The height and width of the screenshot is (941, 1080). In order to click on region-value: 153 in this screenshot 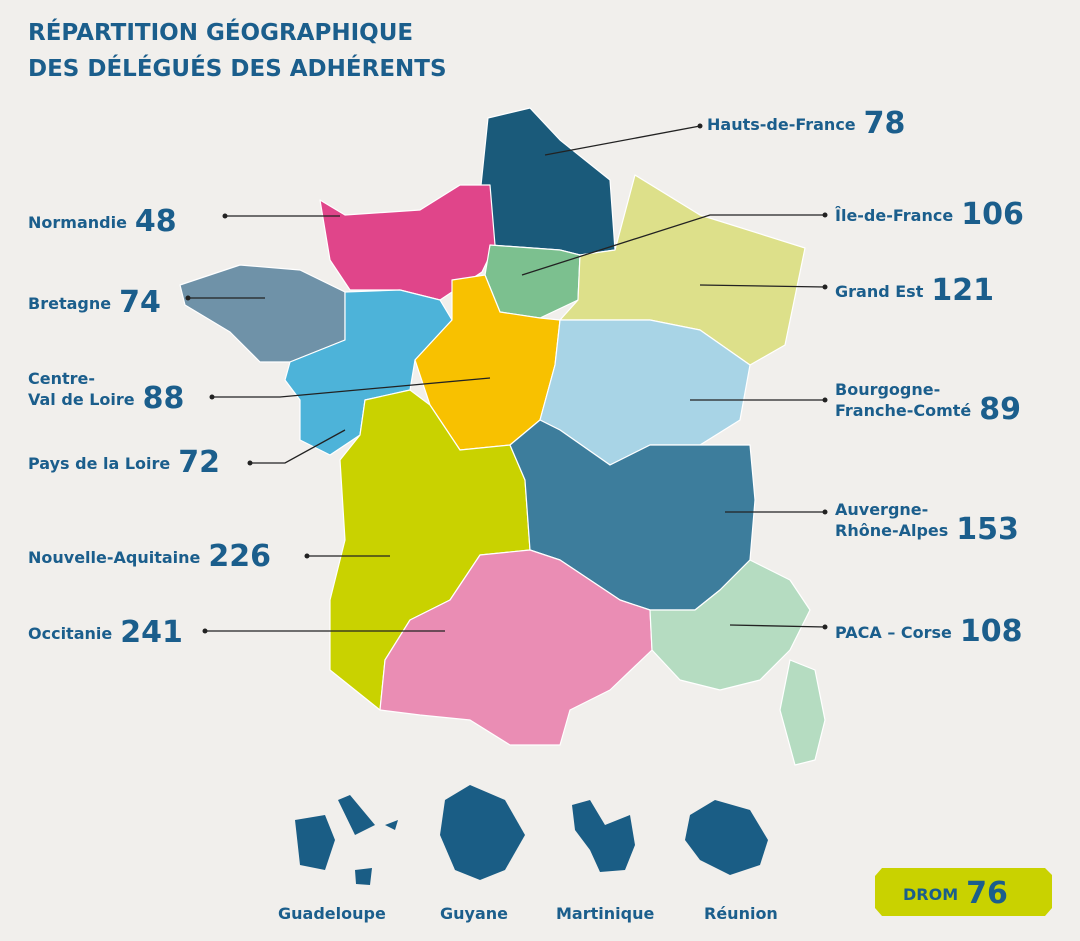, I will do `click(987, 529)`.